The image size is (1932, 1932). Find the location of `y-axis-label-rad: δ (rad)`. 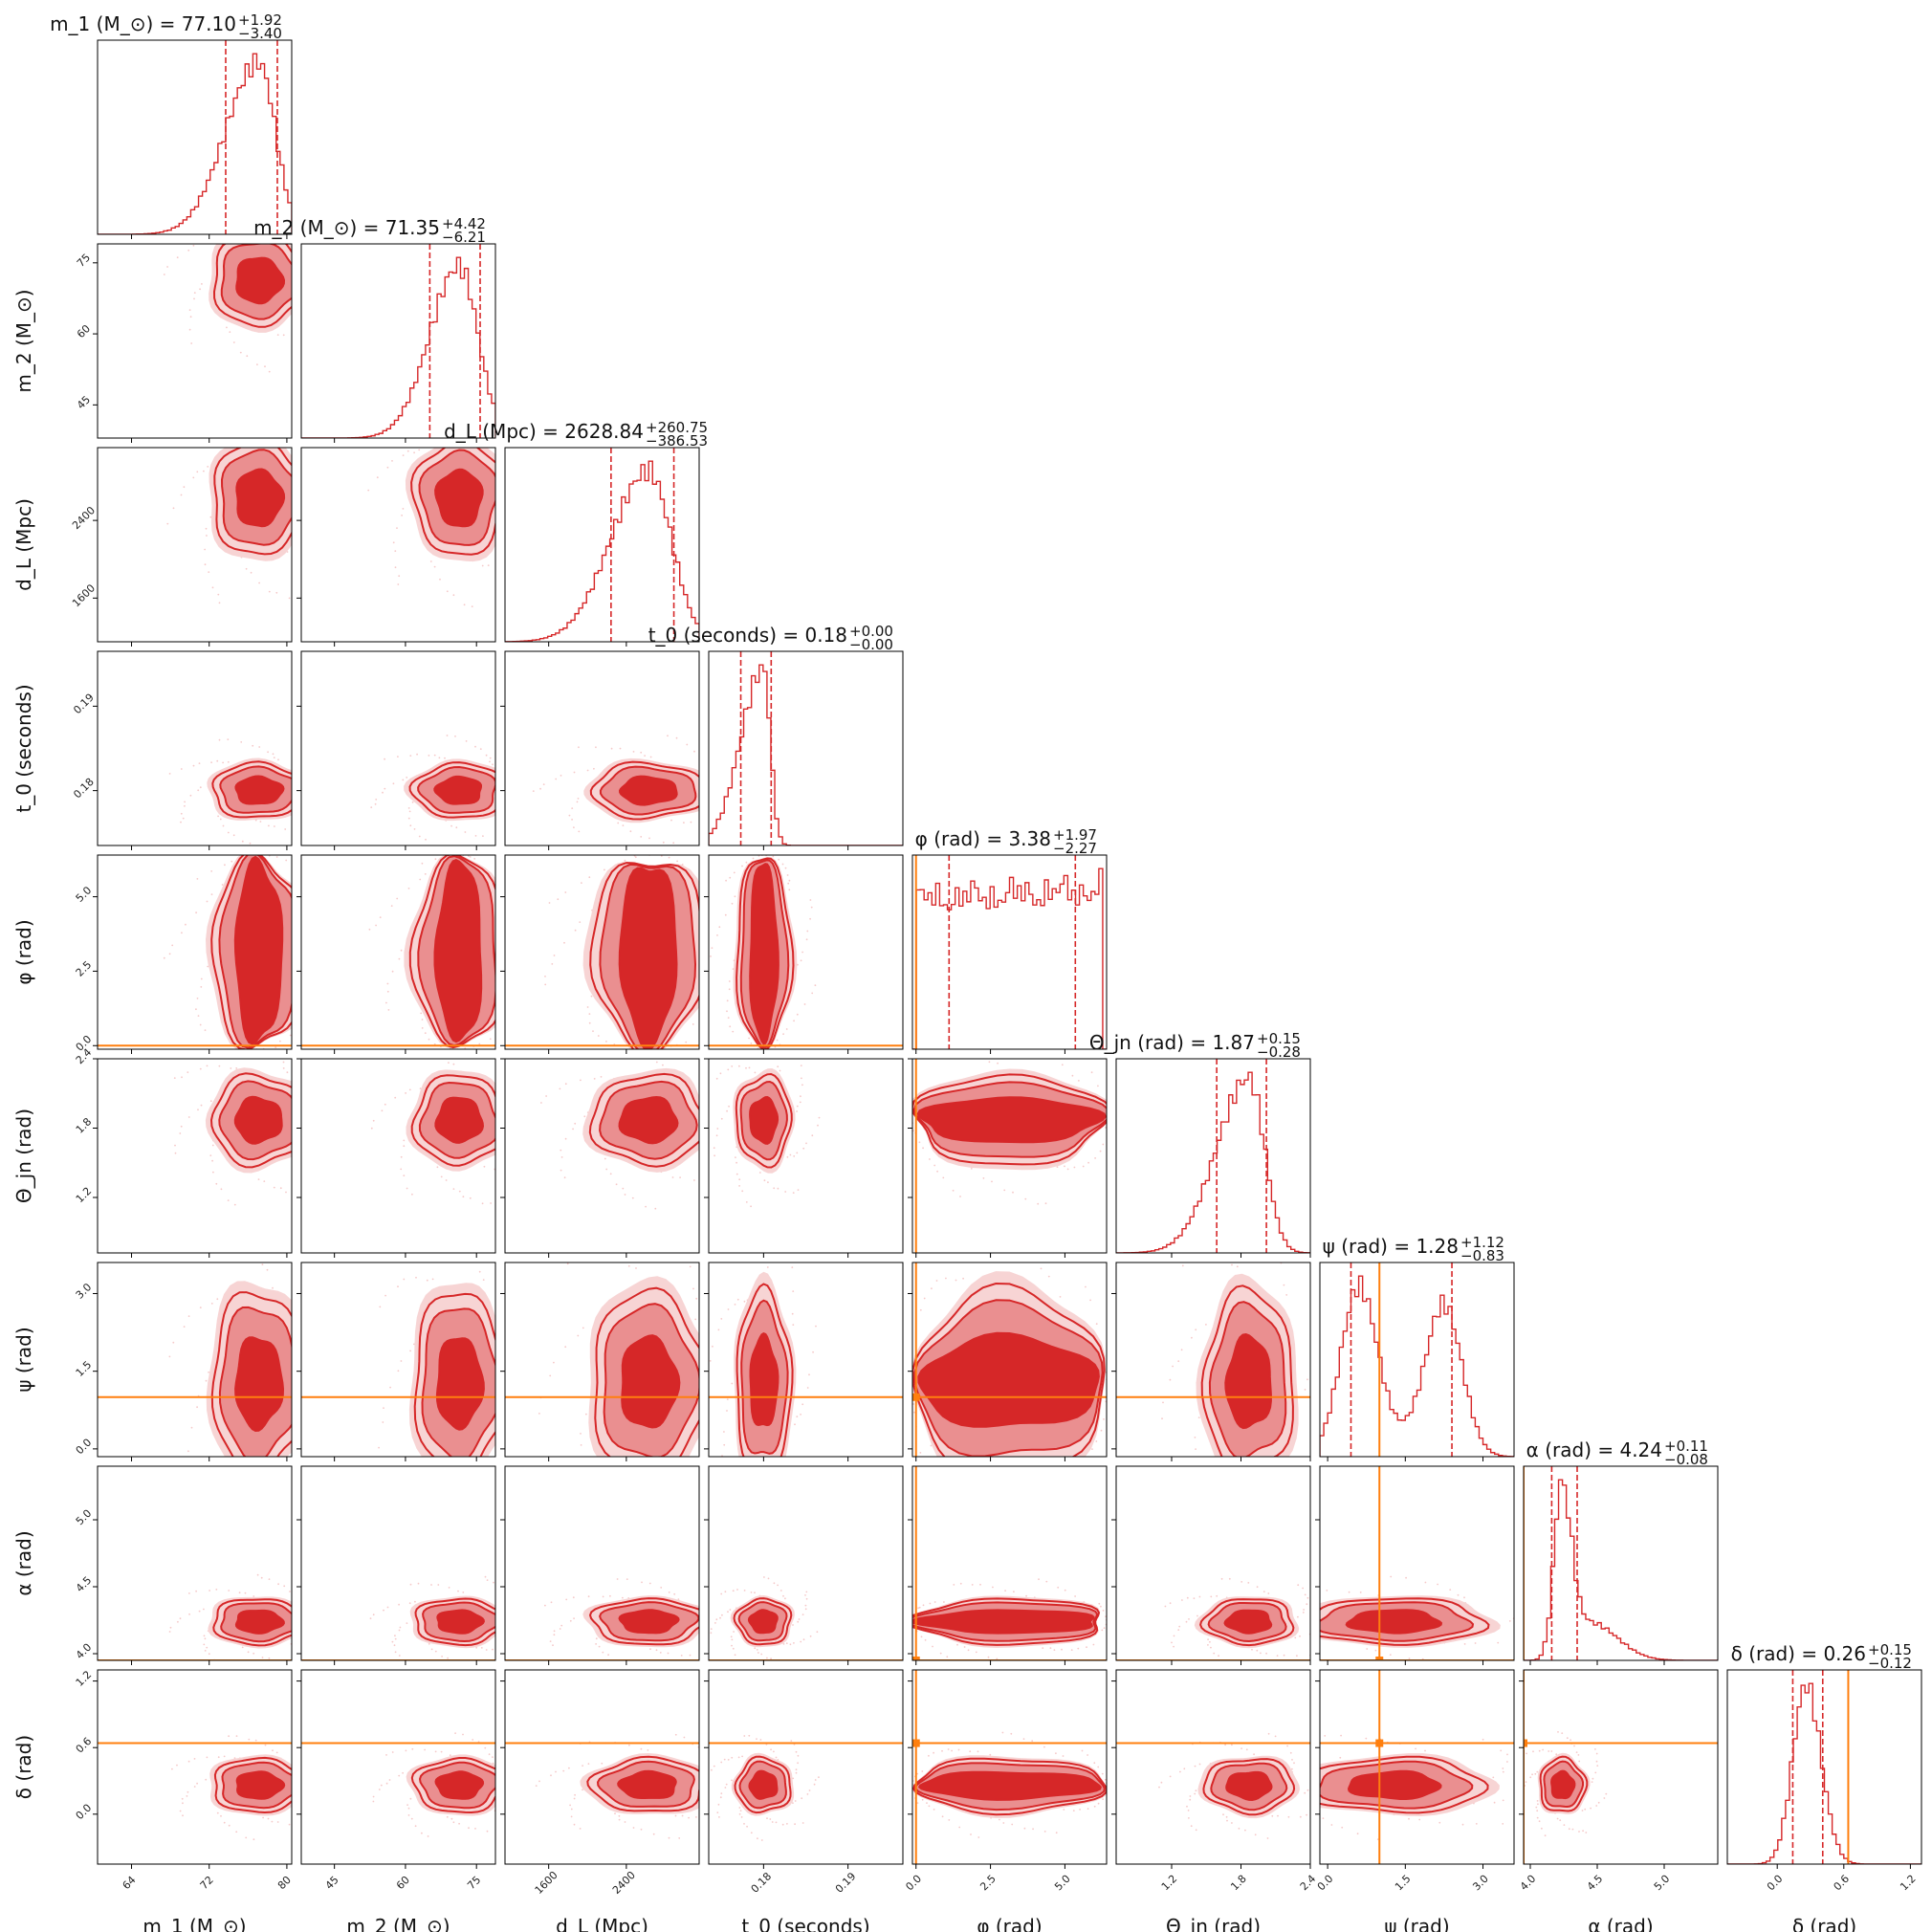

y-axis-label-rad: δ (rad) is located at coordinates (23, 1767).